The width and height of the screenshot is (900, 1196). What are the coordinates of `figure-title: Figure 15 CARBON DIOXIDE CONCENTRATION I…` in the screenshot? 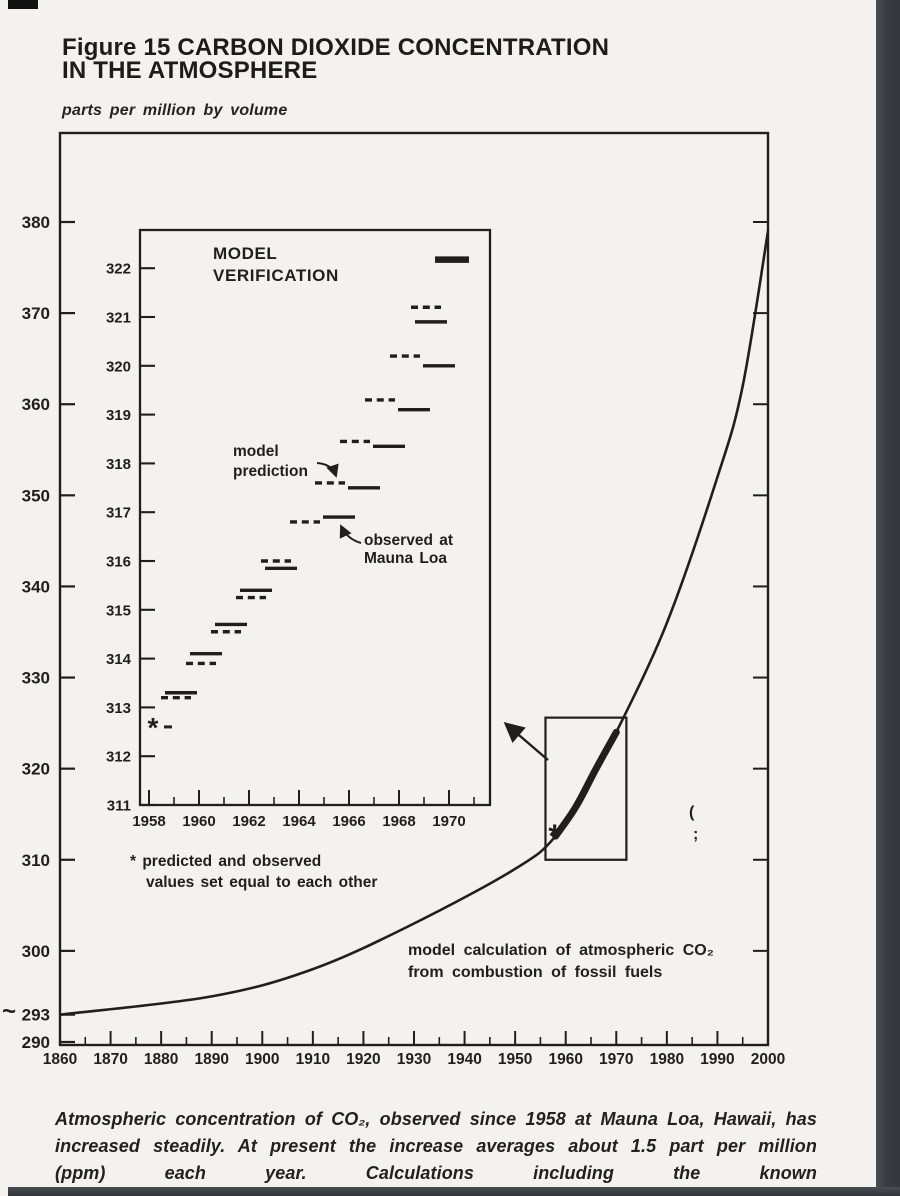 It's located at (336, 59).